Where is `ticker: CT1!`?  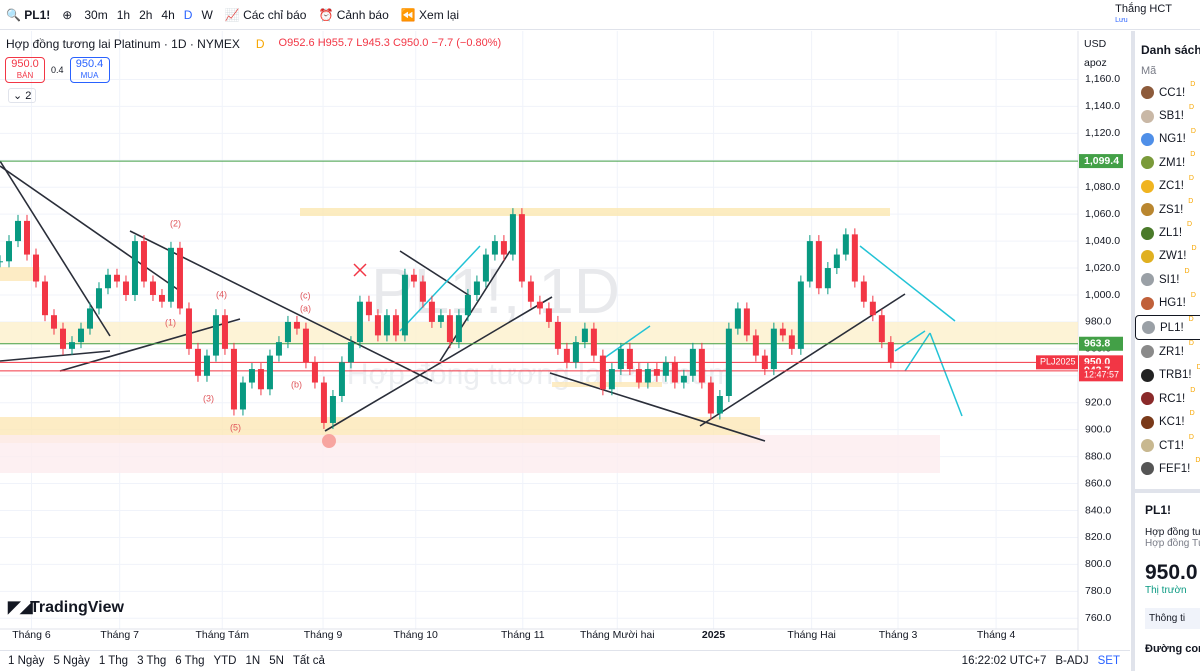
ticker: CT1! is located at coordinates (1171, 445).